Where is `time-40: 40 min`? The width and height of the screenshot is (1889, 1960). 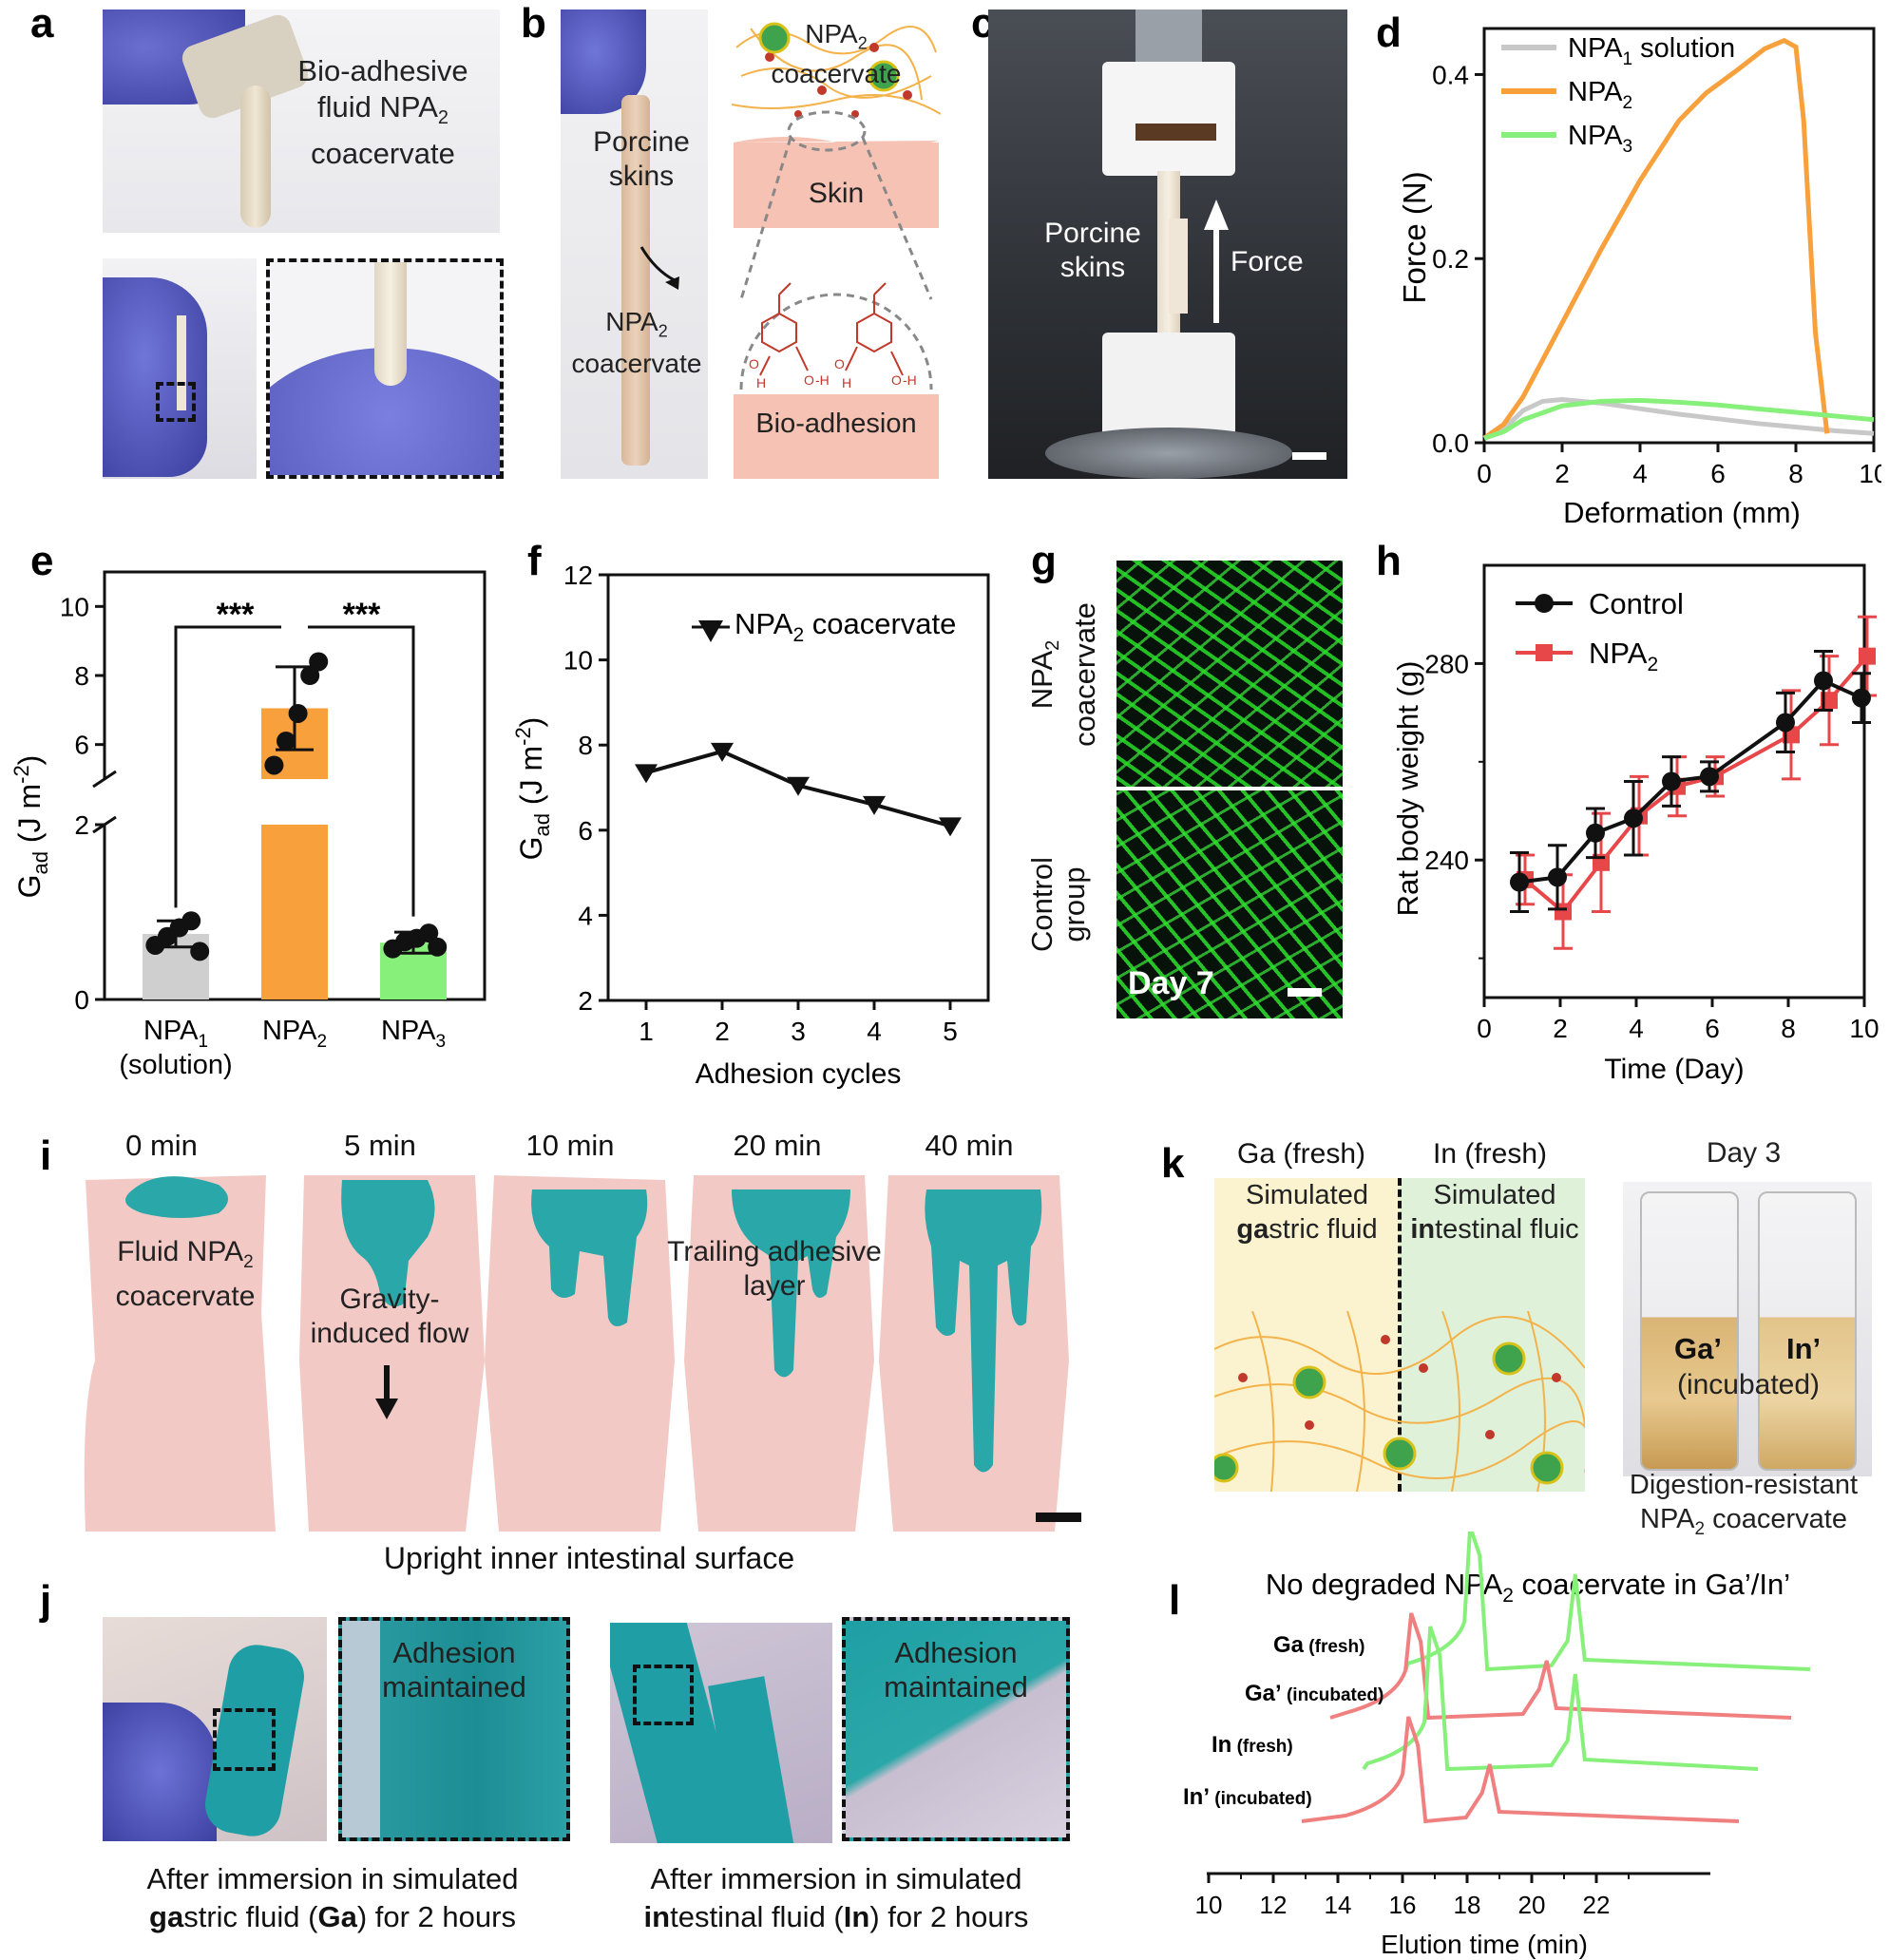
time-40: 40 min is located at coordinates (970, 1145).